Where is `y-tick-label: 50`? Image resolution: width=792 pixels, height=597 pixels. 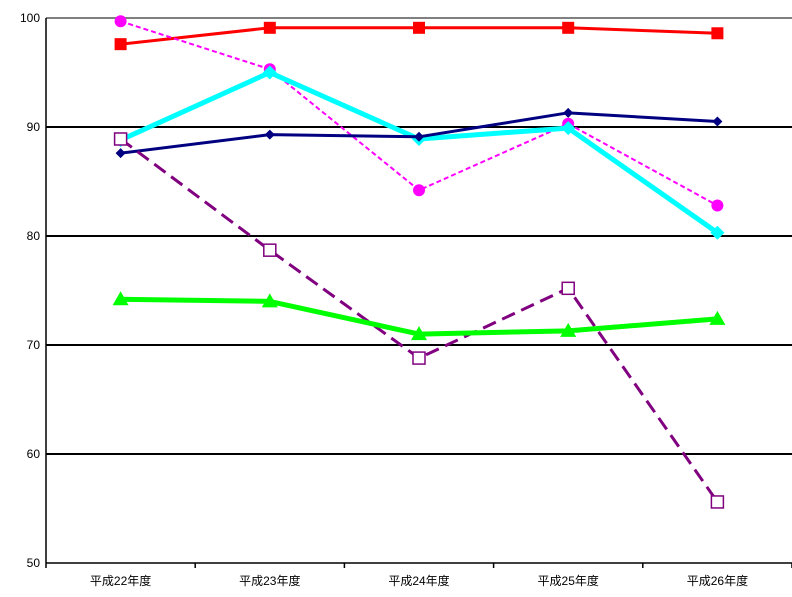
y-tick-label: 50 is located at coordinates (34, 563).